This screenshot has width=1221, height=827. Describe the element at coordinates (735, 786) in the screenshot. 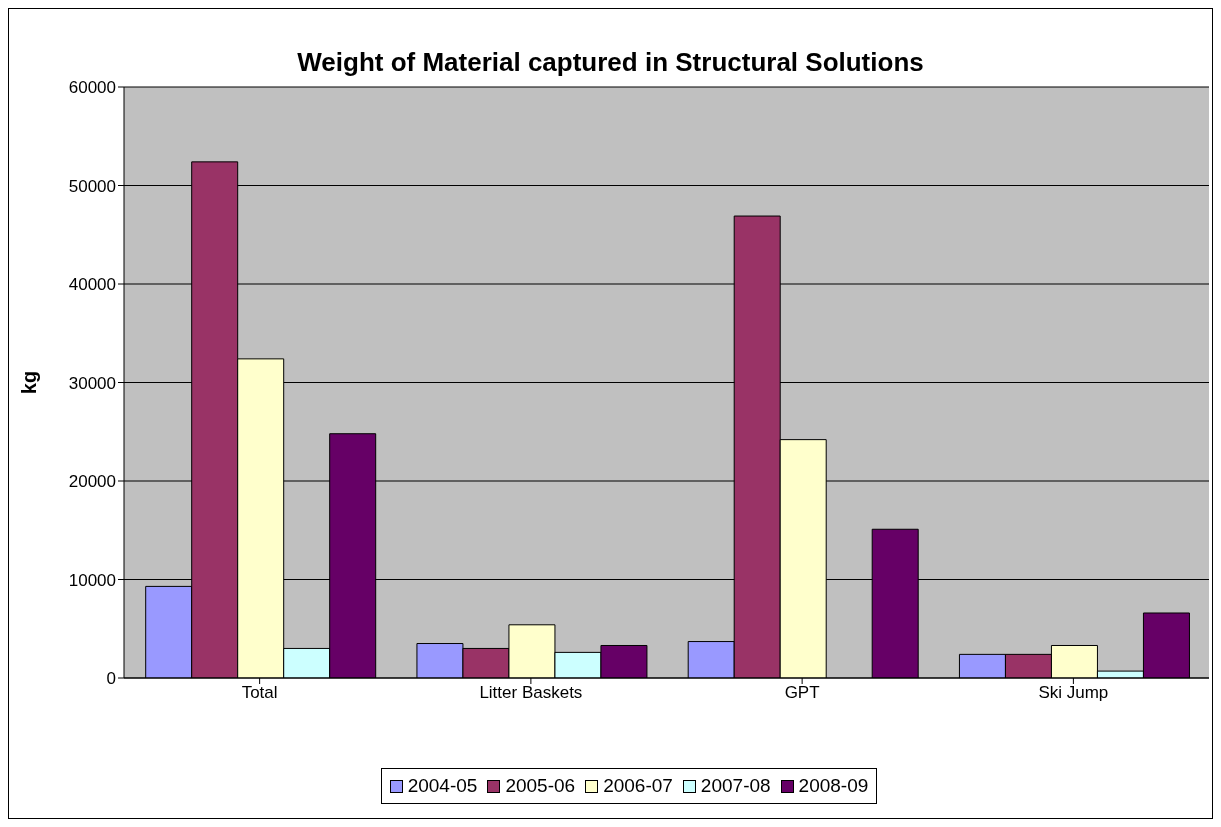

I see `legend-label: 2007-08` at that location.